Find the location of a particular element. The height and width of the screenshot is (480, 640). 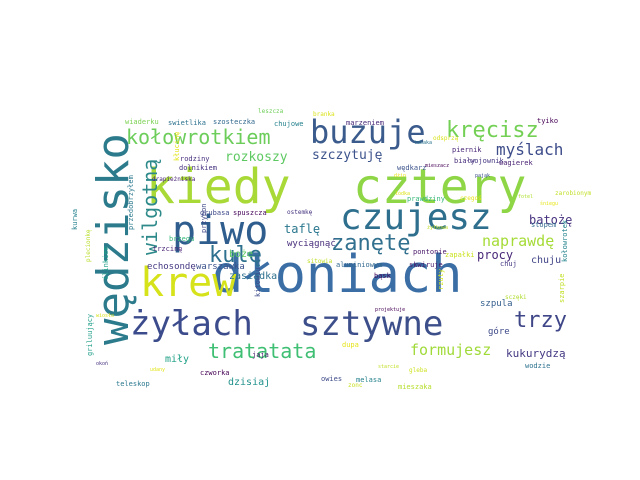

cloud-word: jaja is located at coordinates (260, 355).